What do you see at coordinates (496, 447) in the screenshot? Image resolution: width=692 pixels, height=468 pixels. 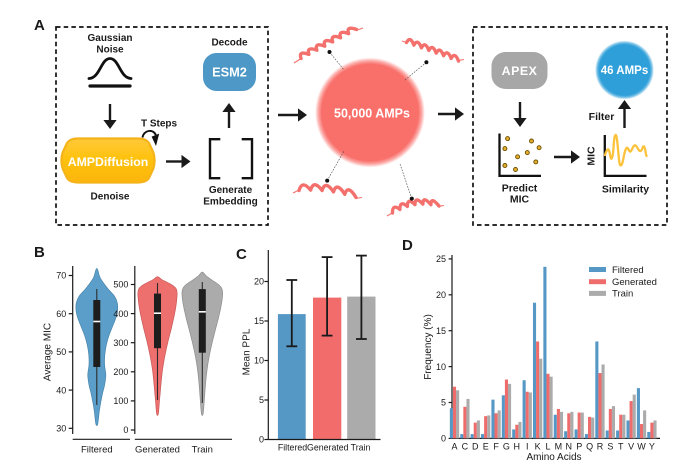 I see `svg-text: F` at bounding box center [496, 447].